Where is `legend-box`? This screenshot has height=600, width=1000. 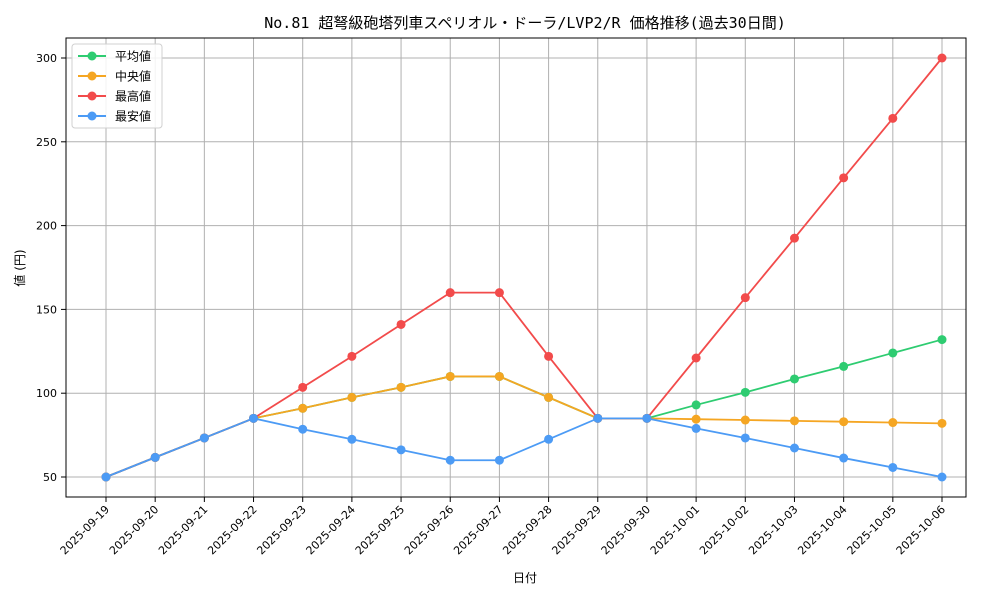 legend-box is located at coordinates (117, 86).